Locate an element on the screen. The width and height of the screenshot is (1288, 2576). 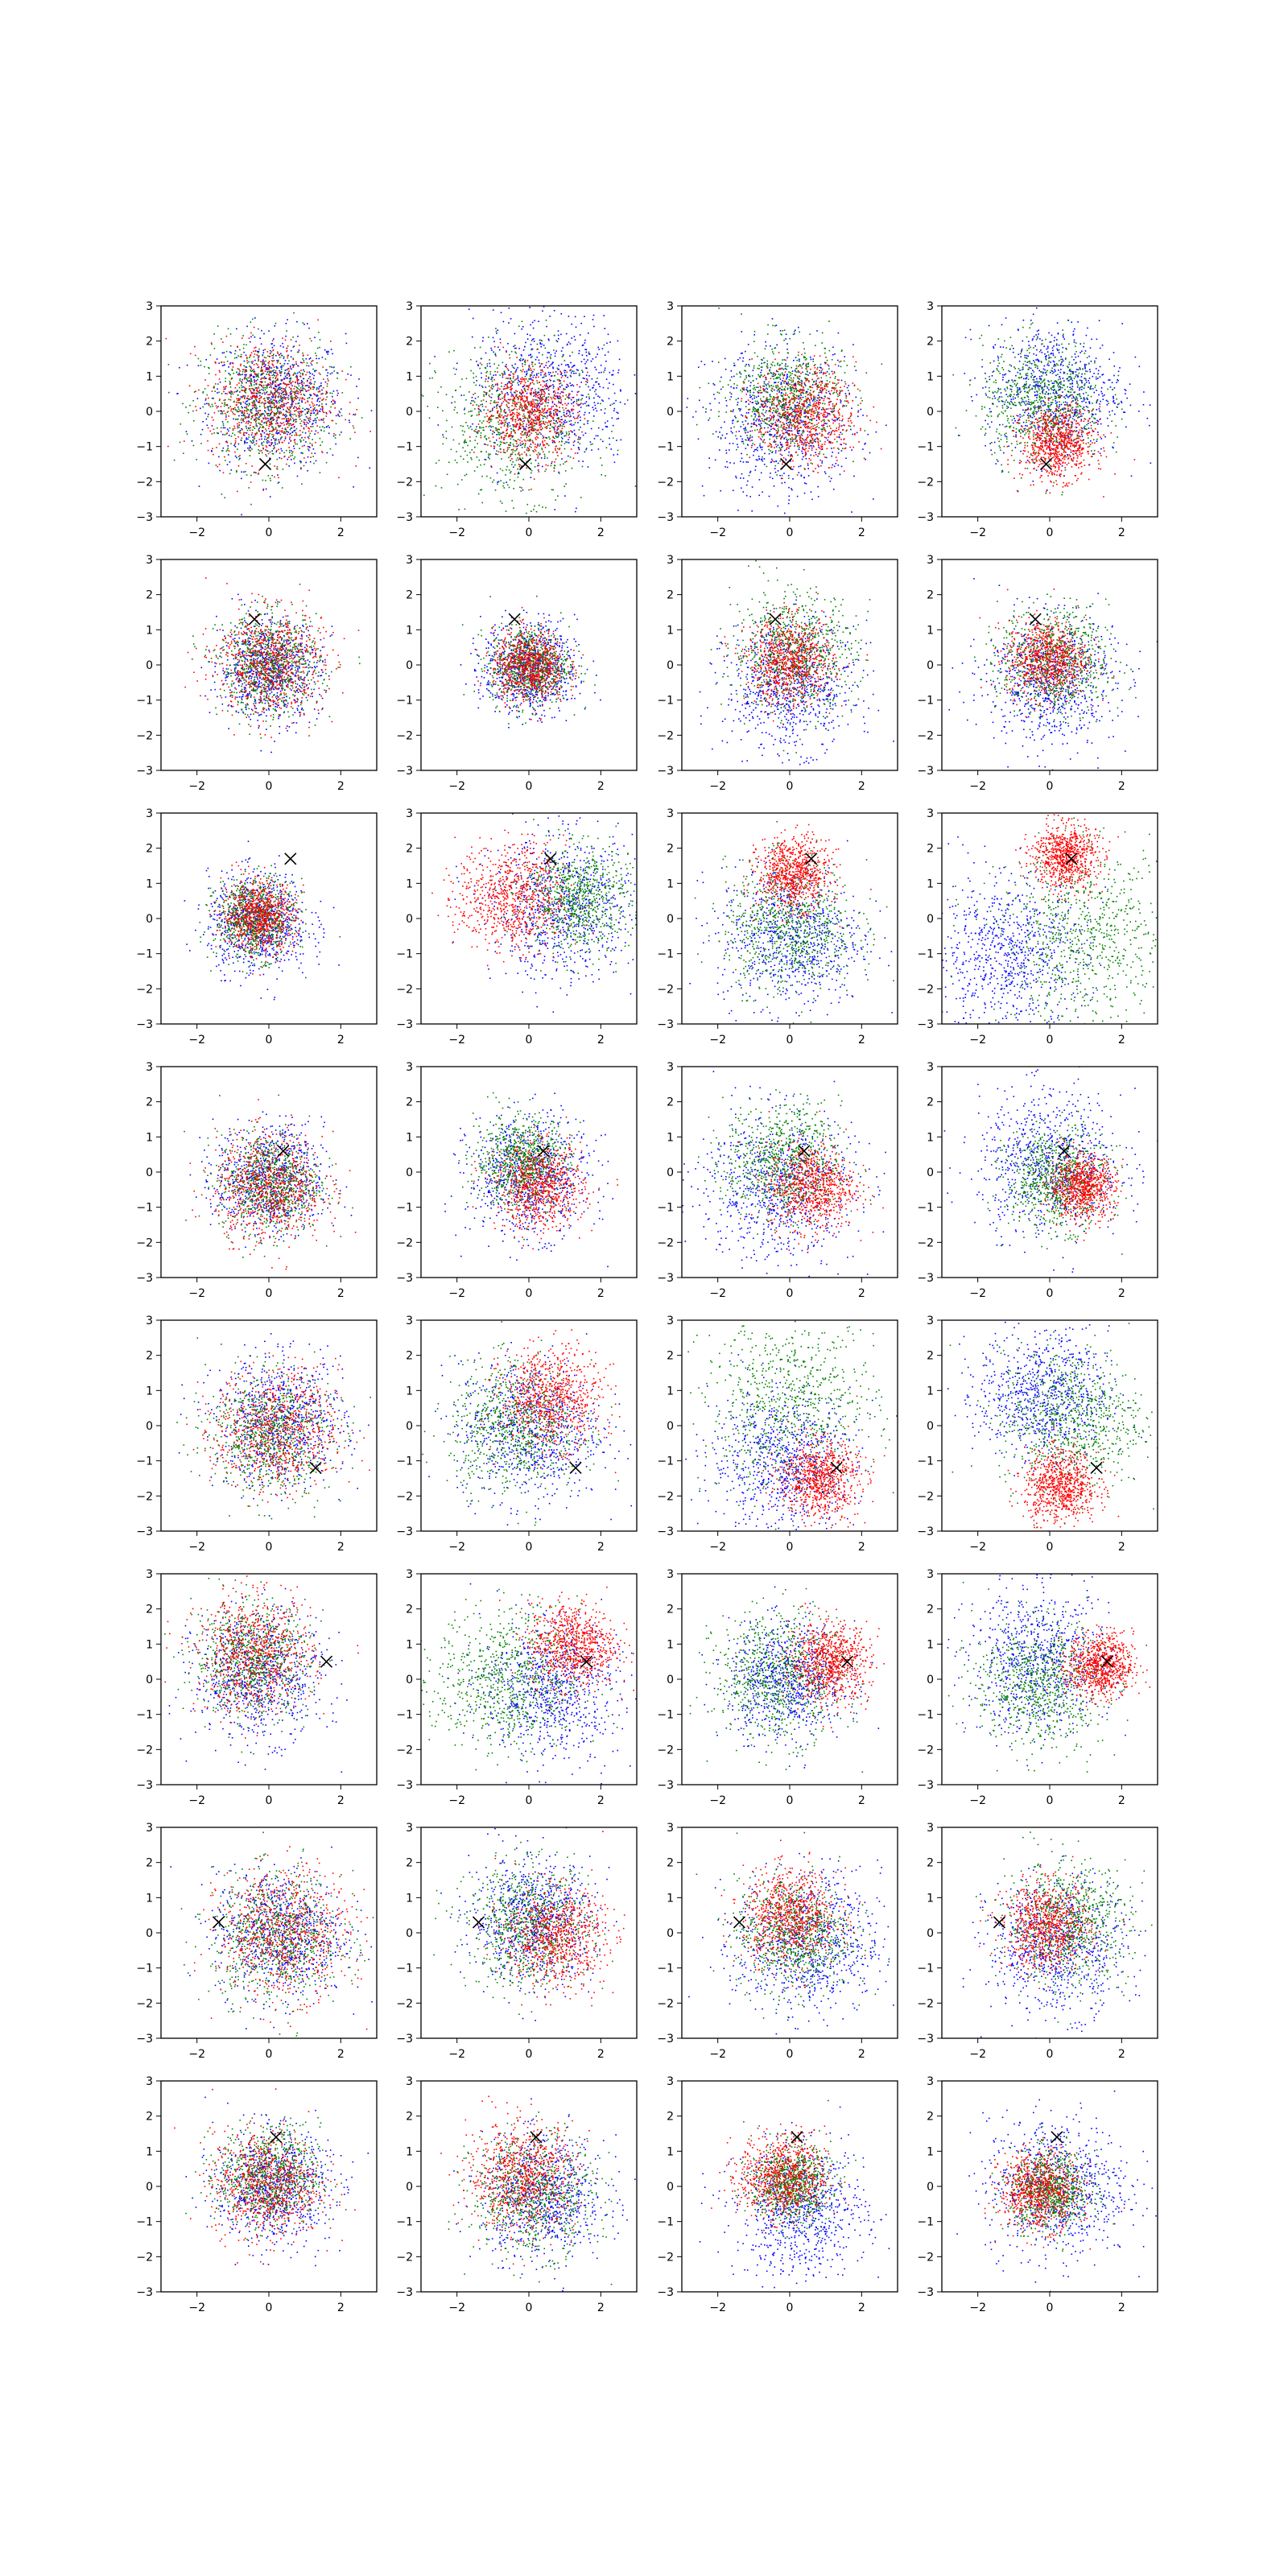
x-tick-label: 0 is located at coordinates (529, 532).